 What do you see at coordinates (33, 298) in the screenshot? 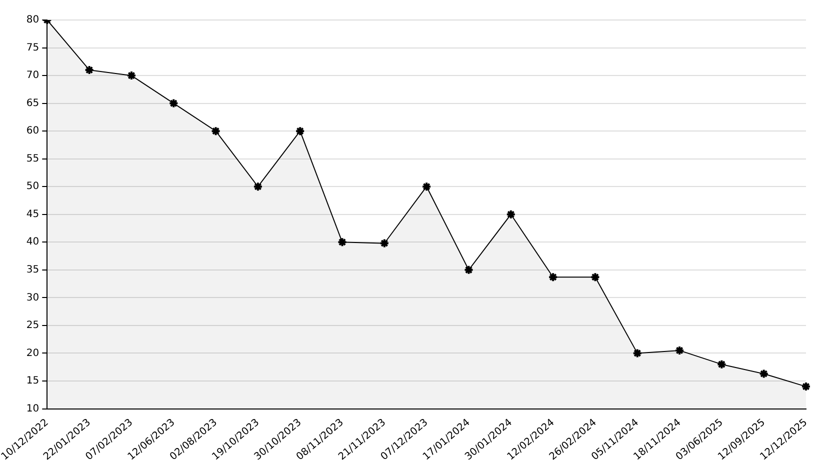
I see `y-tick-label: 30` at bounding box center [33, 298].